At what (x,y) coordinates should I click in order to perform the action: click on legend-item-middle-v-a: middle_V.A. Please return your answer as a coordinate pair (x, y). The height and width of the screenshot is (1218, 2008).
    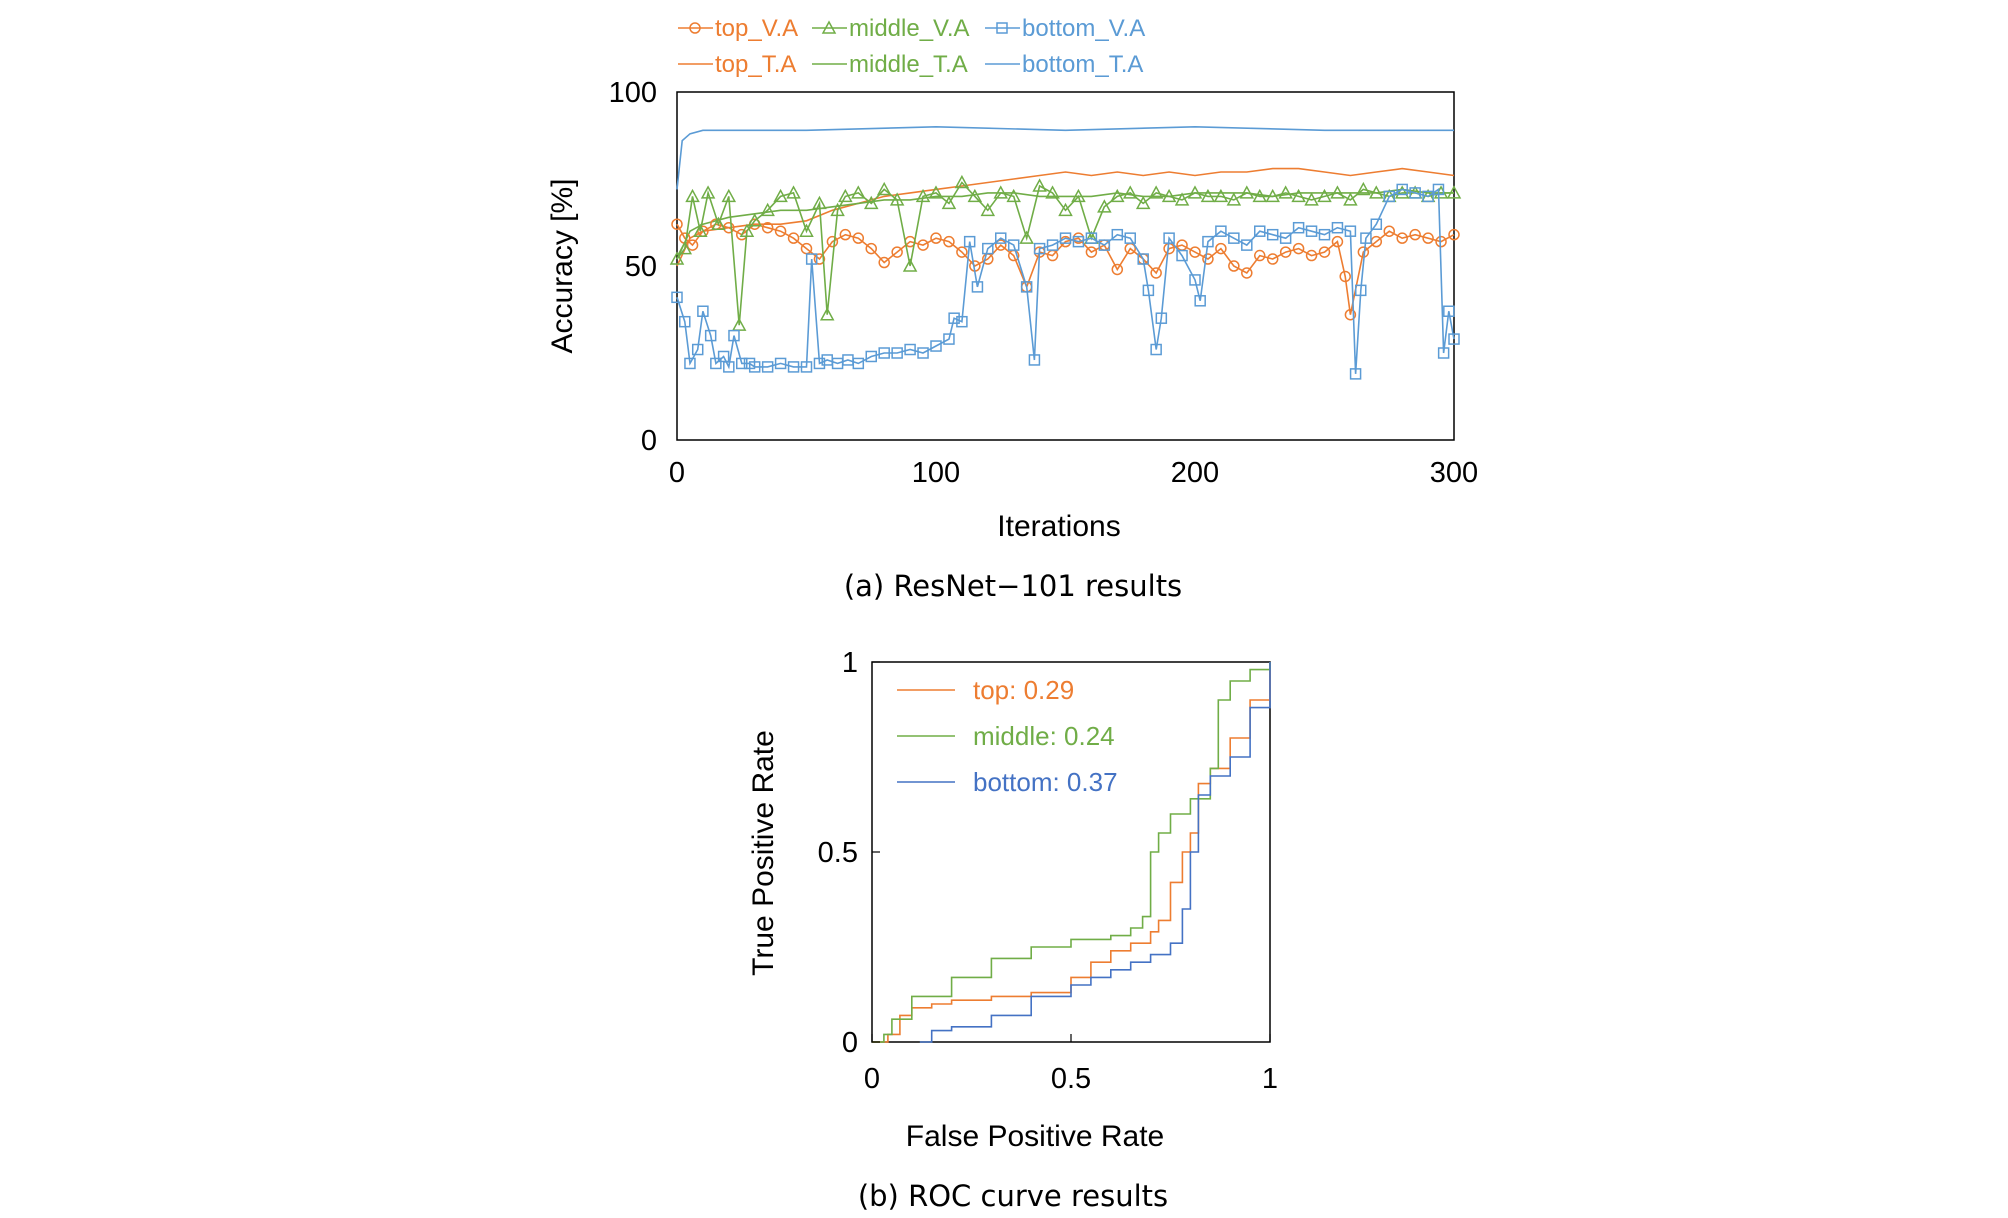
    Looking at the image, I should click on (891, 28).